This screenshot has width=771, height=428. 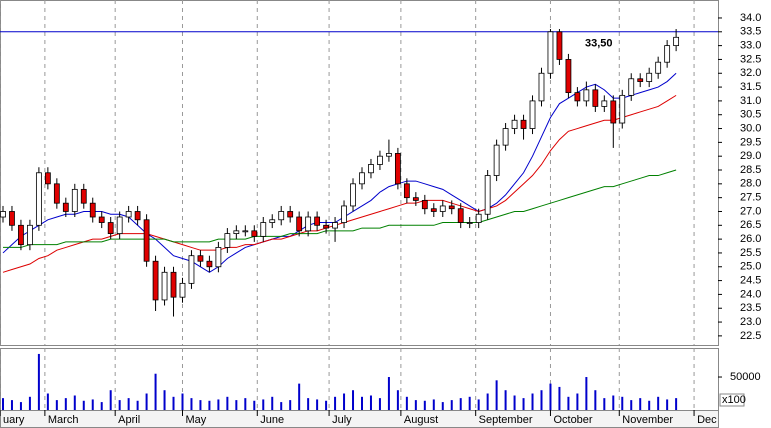 I want to click on y-tick-label: 25.0, so click(x=750, y=267).